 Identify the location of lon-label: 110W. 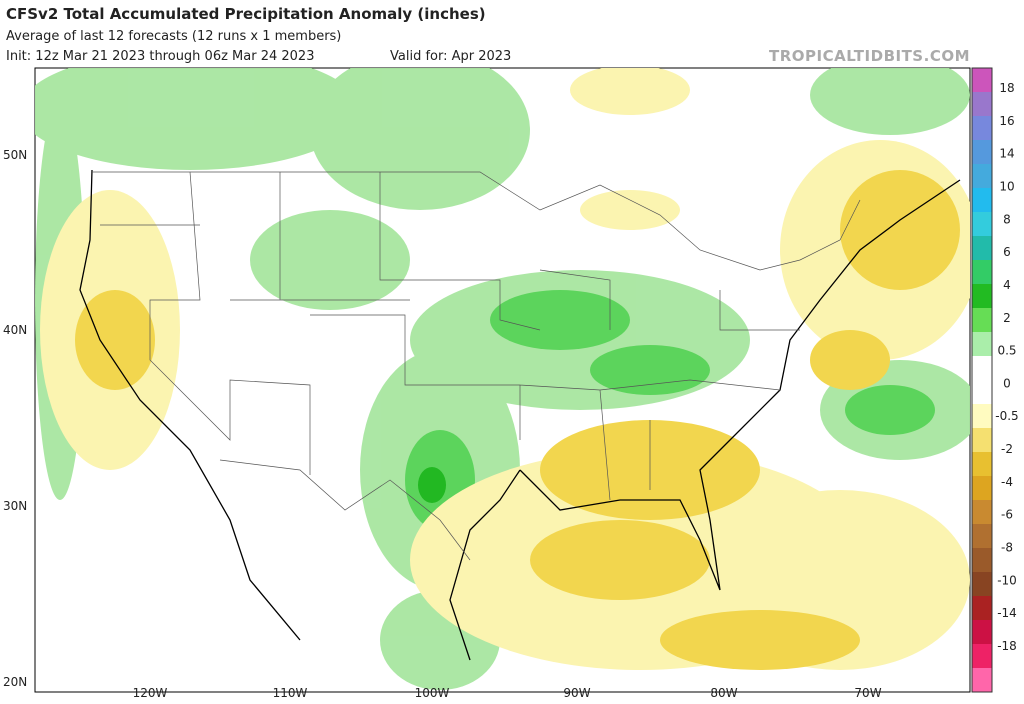
(290, 693).